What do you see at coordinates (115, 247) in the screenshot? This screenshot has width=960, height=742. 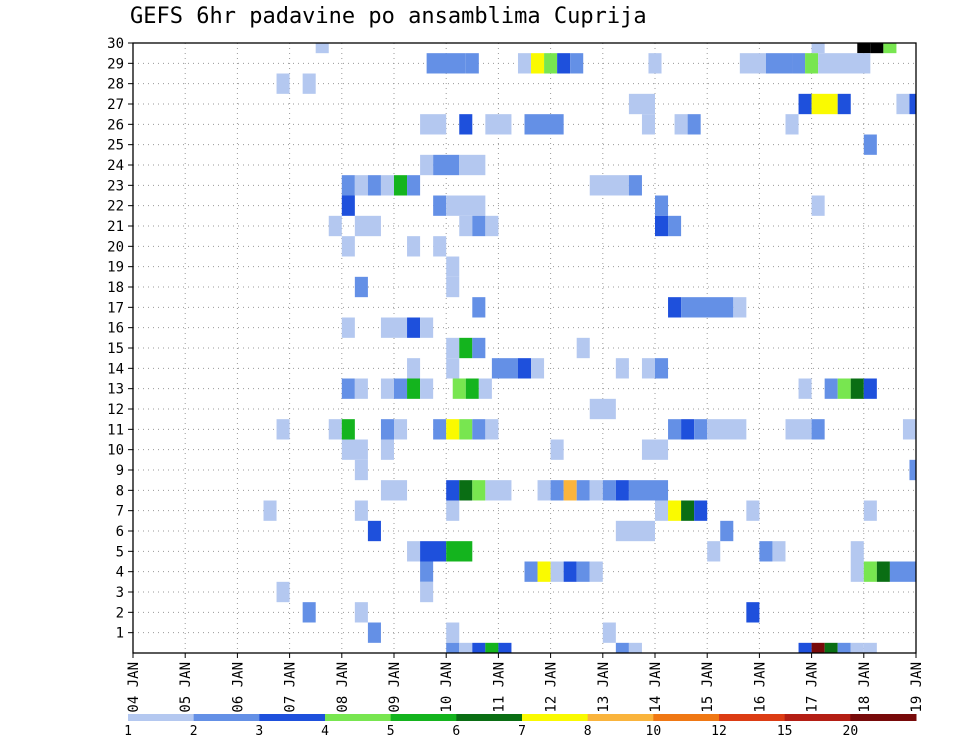 I see `y-tick-label: 20` at bounding box center [115, 247].